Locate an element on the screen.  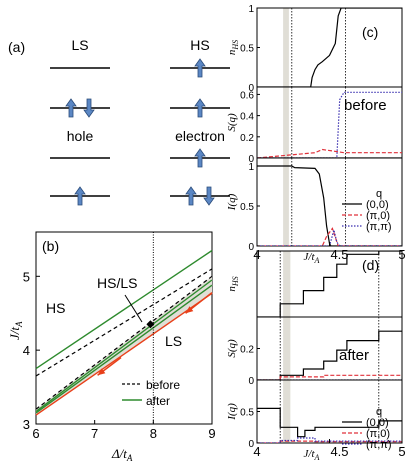
marker-point is located at coordinates (150, 324).